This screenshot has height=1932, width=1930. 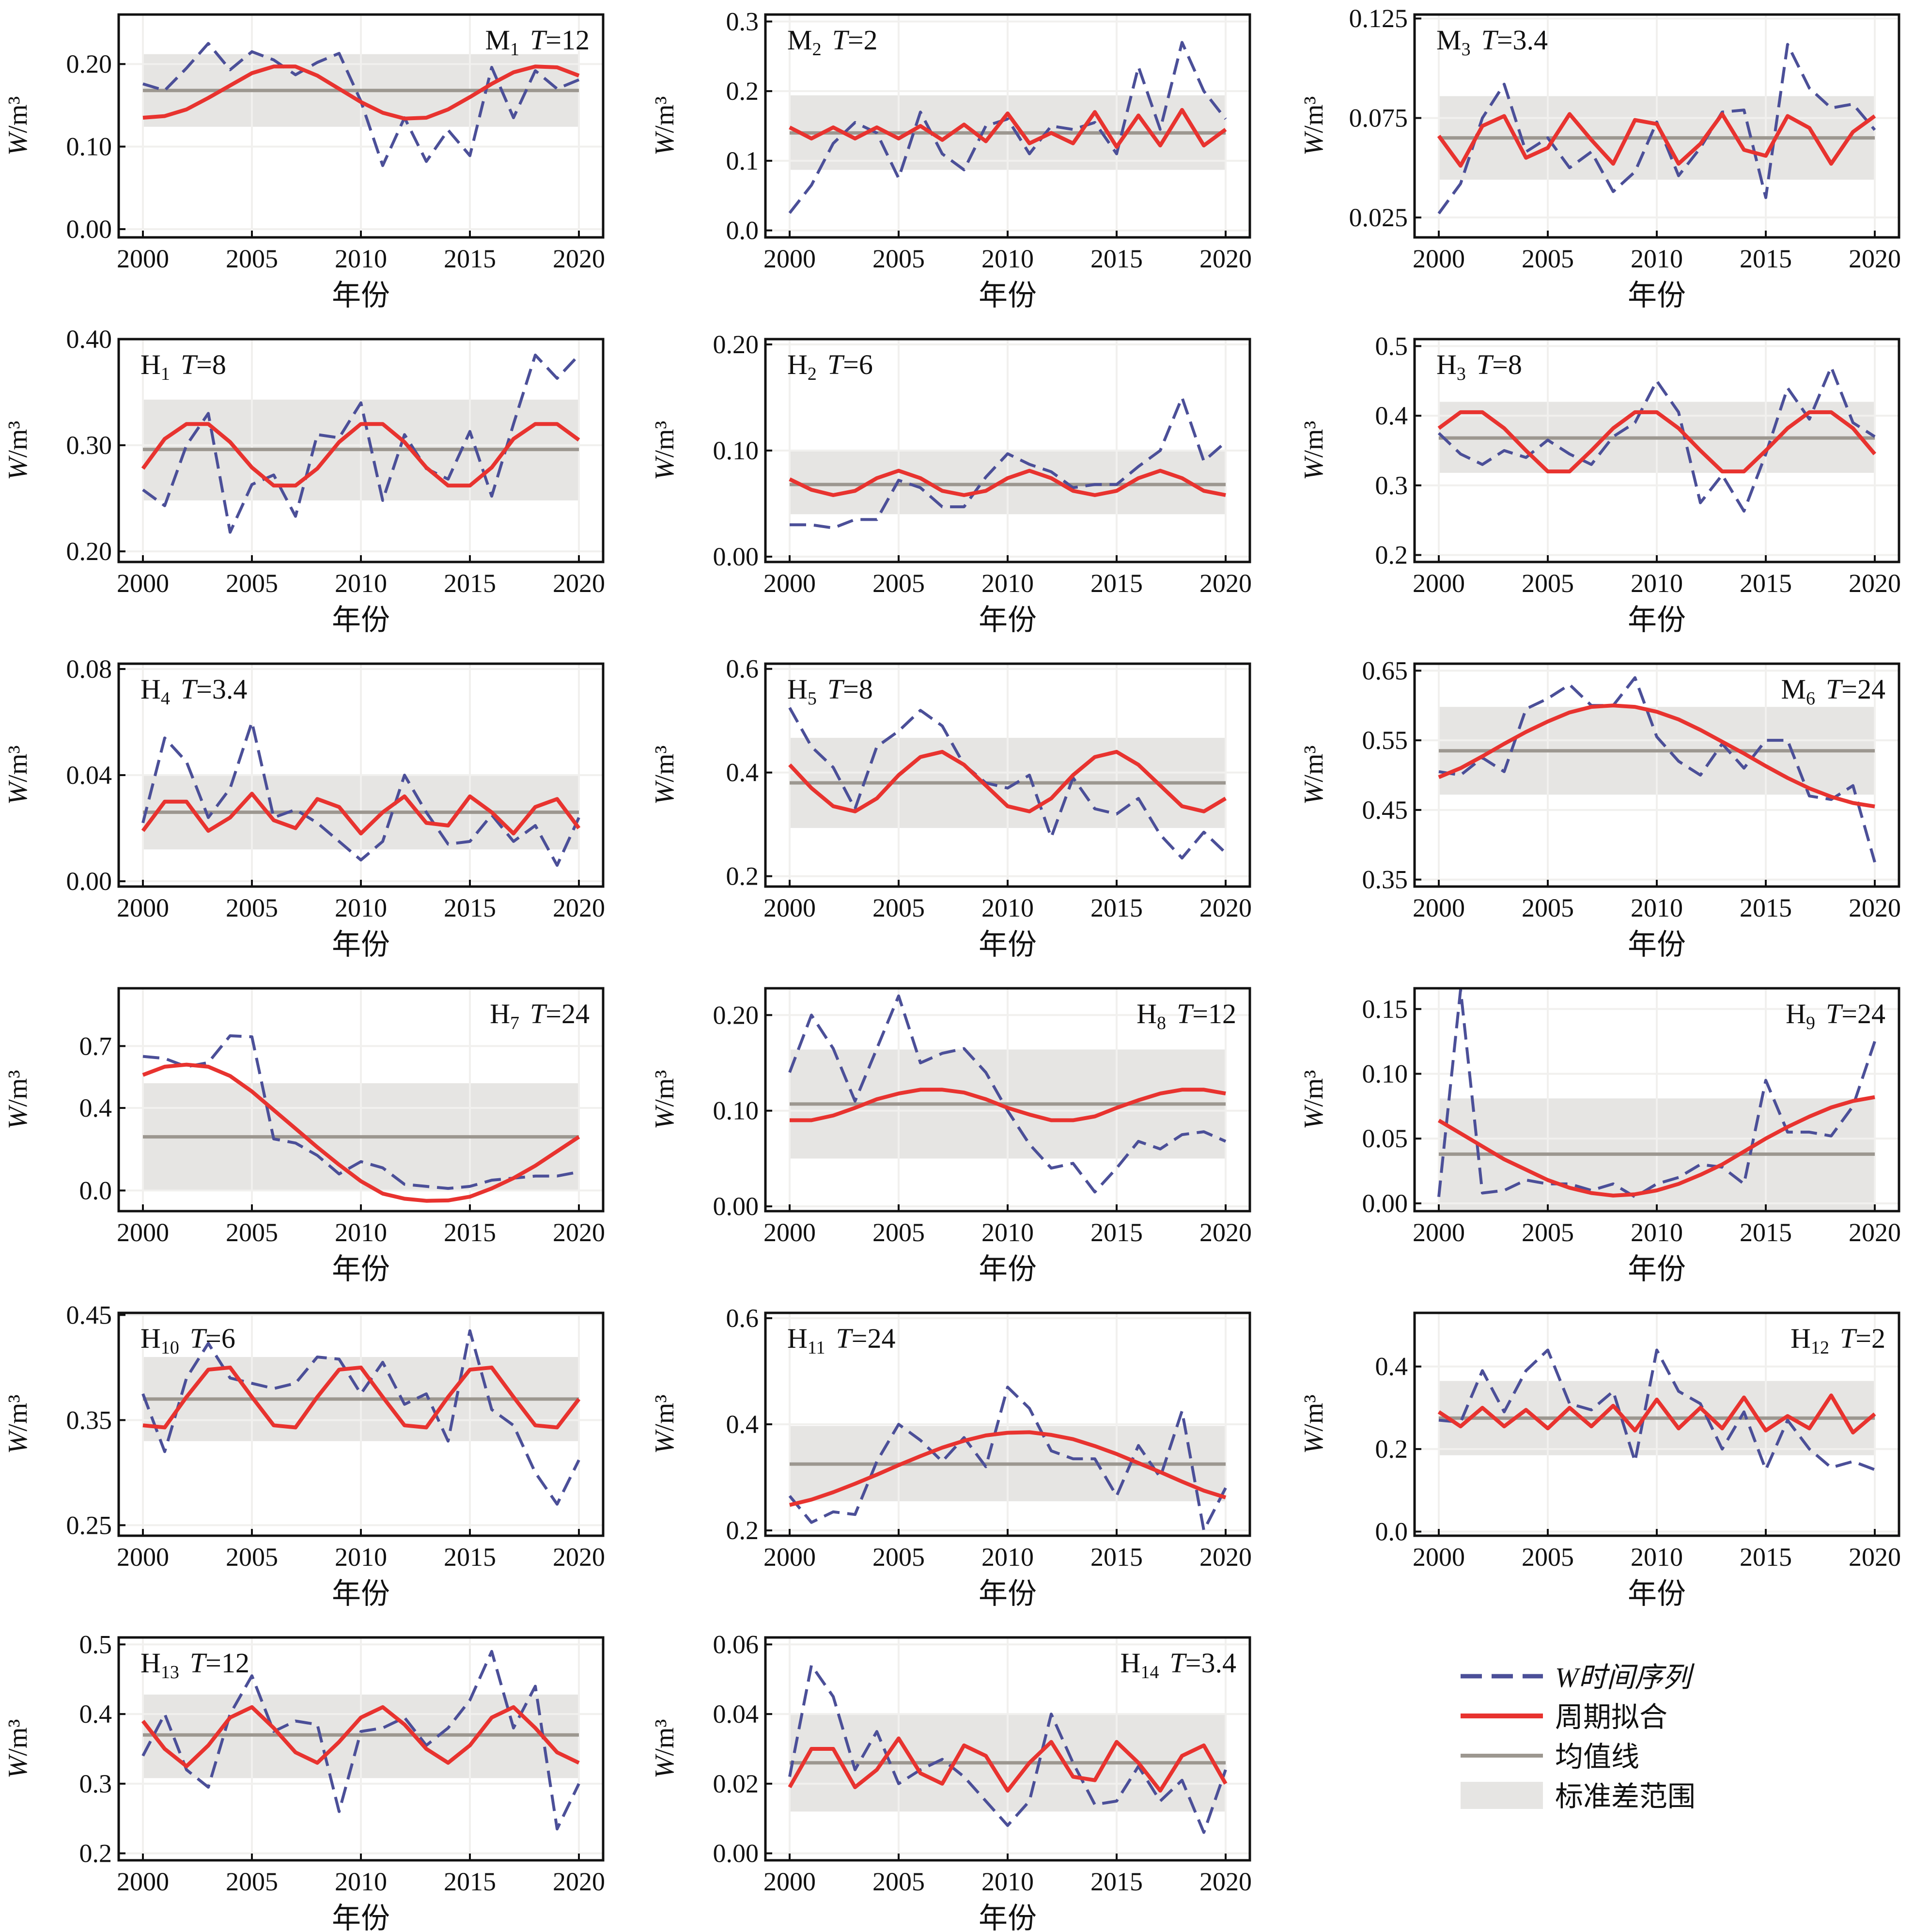 I want to click on panel-title: H8 T=12, so click(x=1186, y=1016).